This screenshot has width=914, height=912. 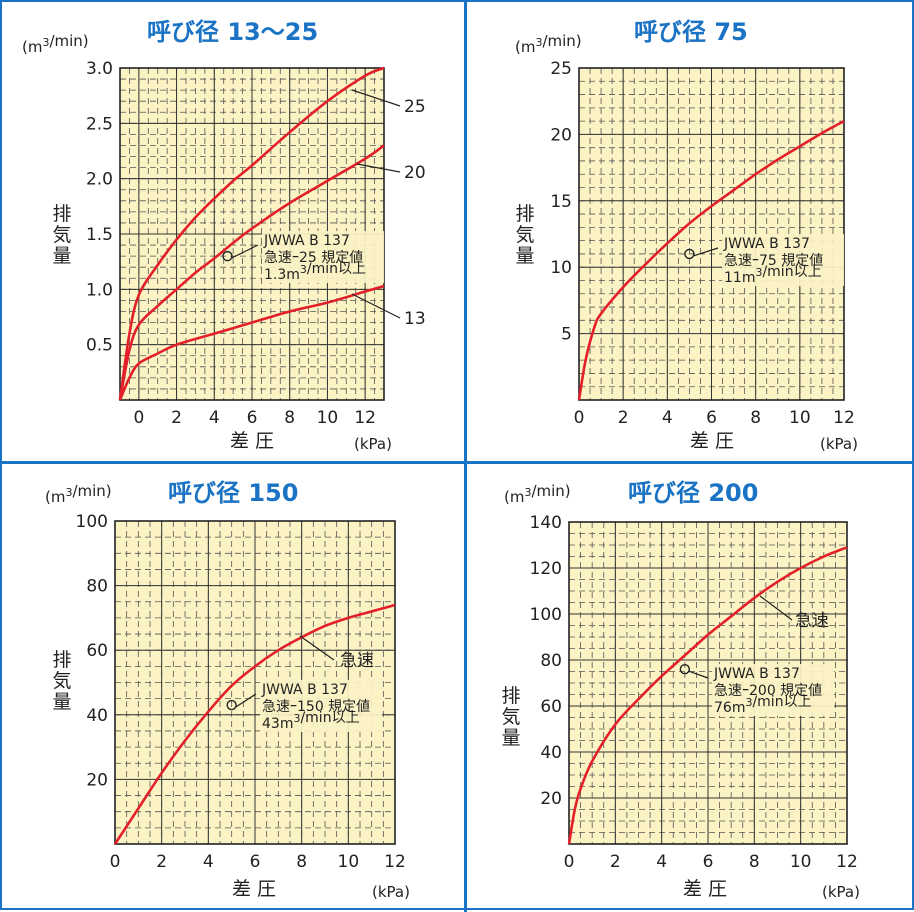 I want to click on y-tick-label: 120, so click(x=546, y=569).